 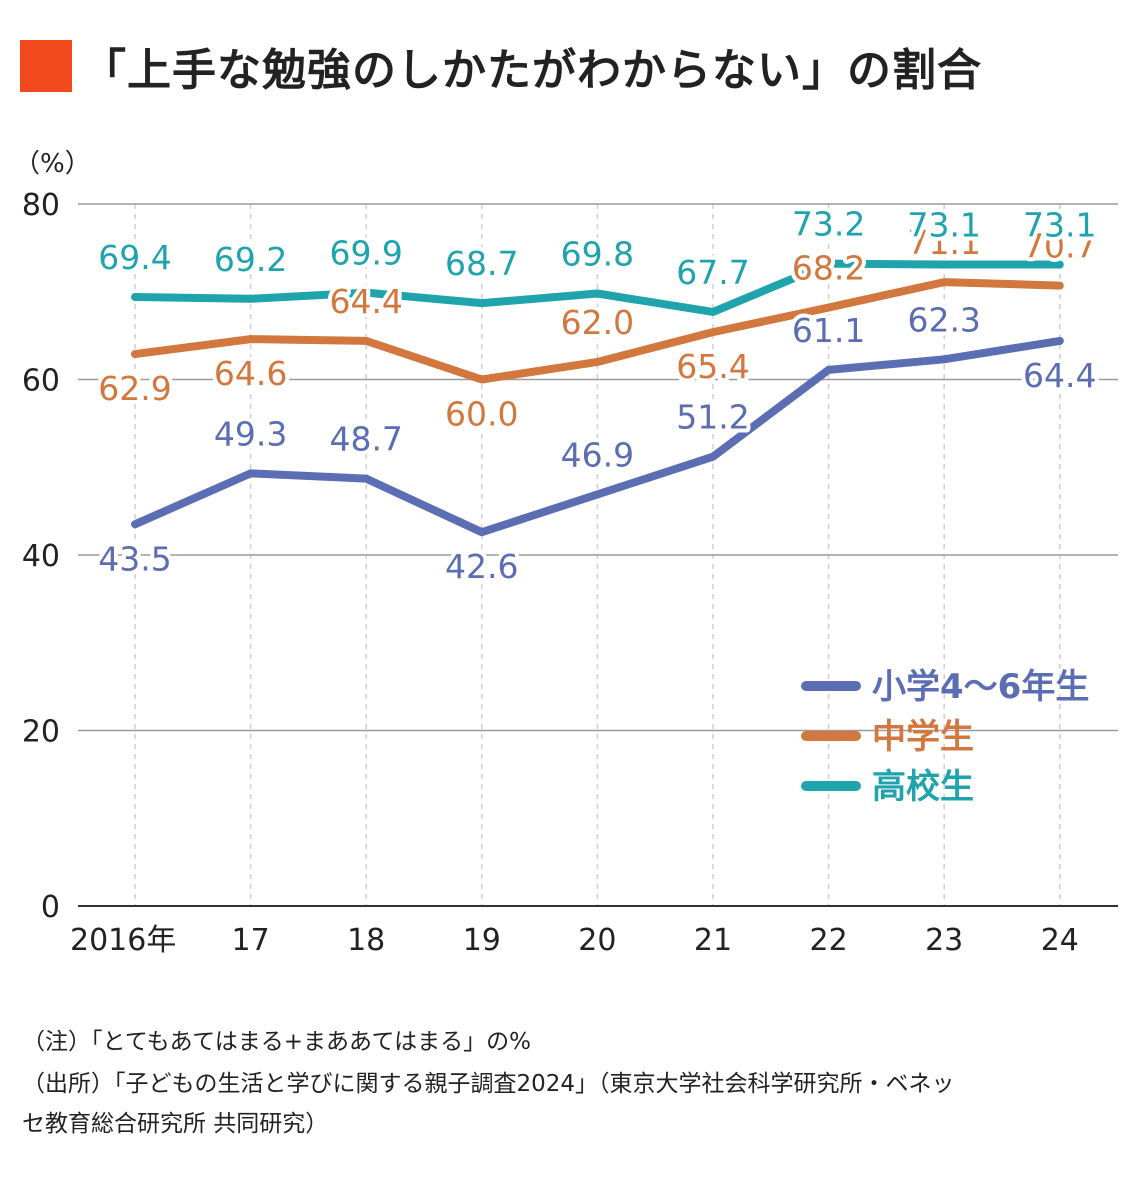 I want to click on y-tick-label: 0, so click(x=50, y=907).